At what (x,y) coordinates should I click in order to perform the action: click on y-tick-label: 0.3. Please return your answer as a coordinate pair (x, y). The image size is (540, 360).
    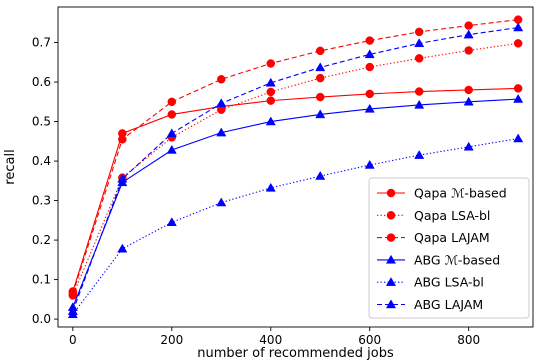
    Looking at the image, I should click on (41, 201).